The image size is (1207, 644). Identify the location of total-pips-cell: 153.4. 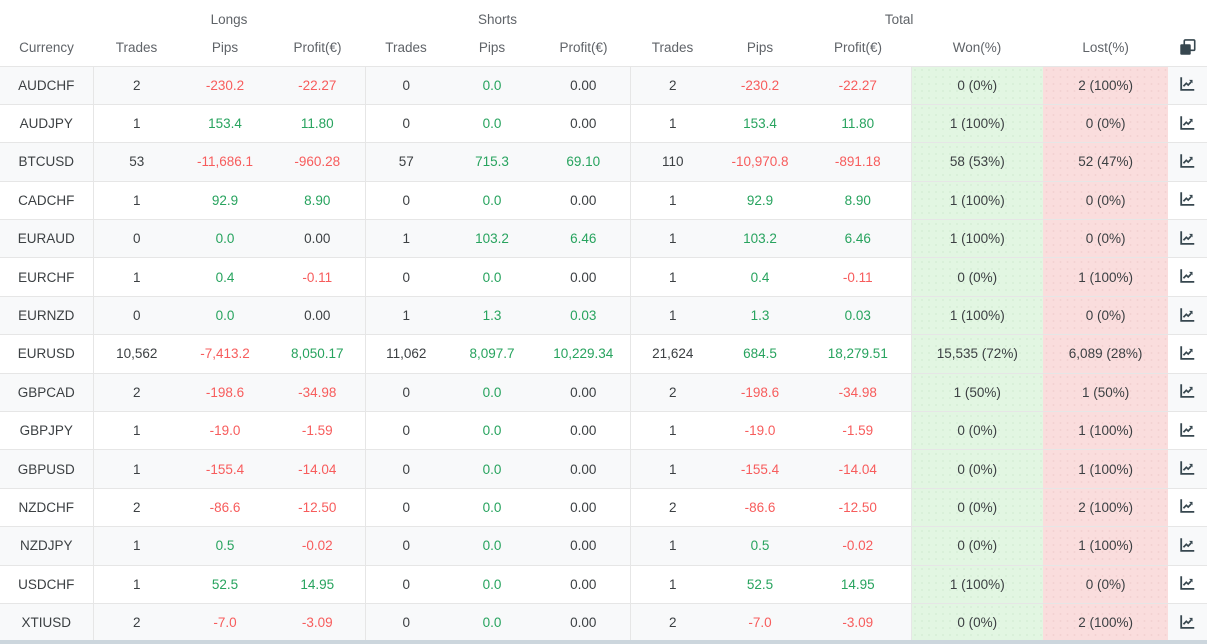
(760, 123).